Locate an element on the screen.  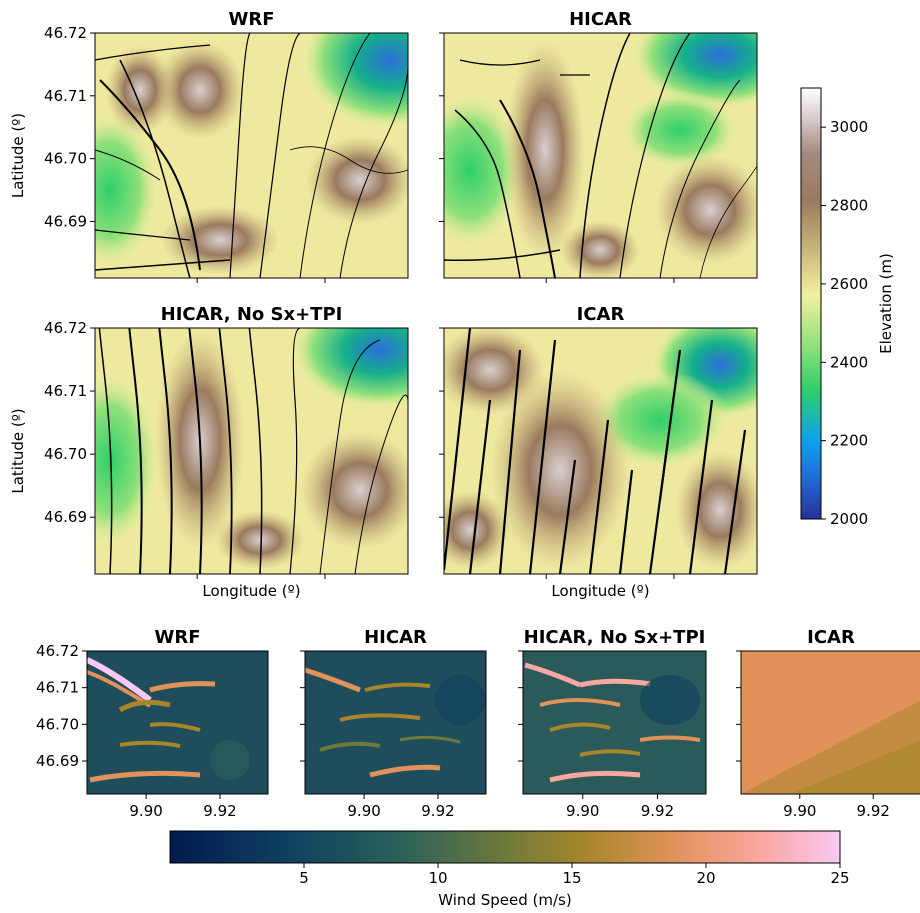
elevation-colorbar-title: Elevation (m) is located at coordinates (886, 303).